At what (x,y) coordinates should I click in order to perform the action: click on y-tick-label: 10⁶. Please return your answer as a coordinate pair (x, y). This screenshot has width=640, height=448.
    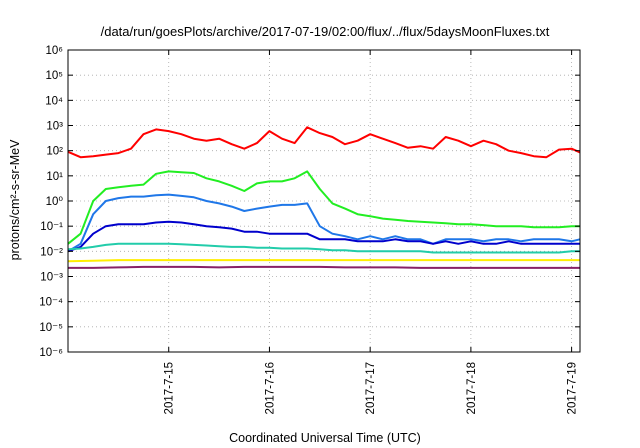
    Looking at the image, I should click on (54, 51).